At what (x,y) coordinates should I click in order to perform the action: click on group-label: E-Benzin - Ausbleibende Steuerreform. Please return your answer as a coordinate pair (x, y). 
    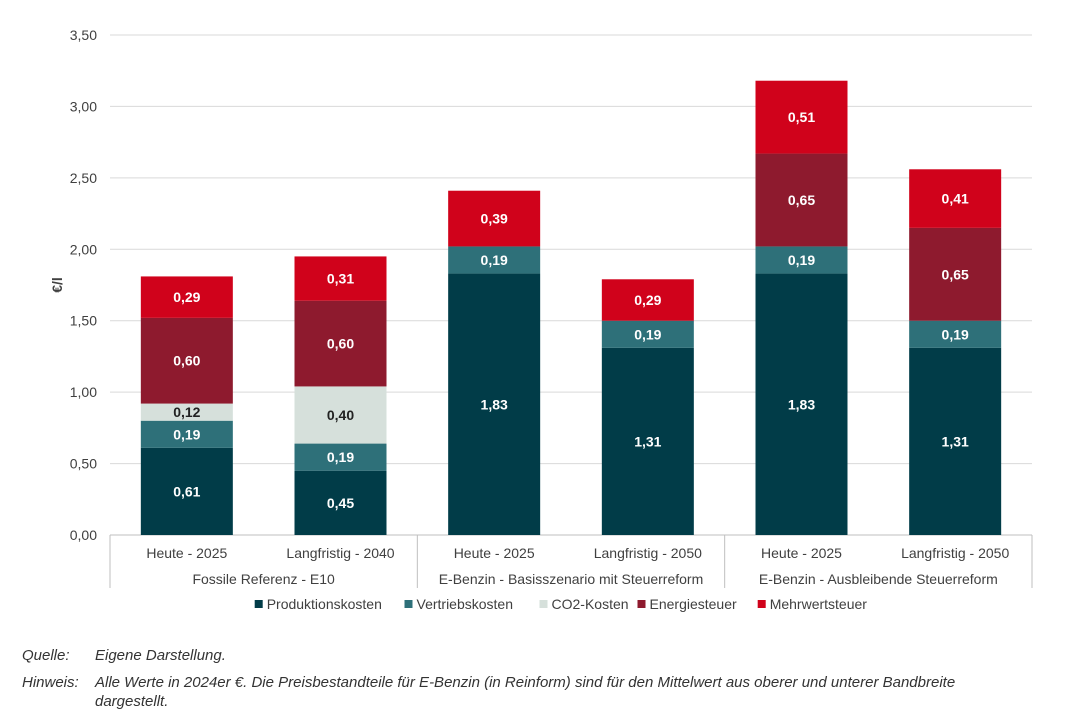
    Looking at the image, I should click on (878, 579).